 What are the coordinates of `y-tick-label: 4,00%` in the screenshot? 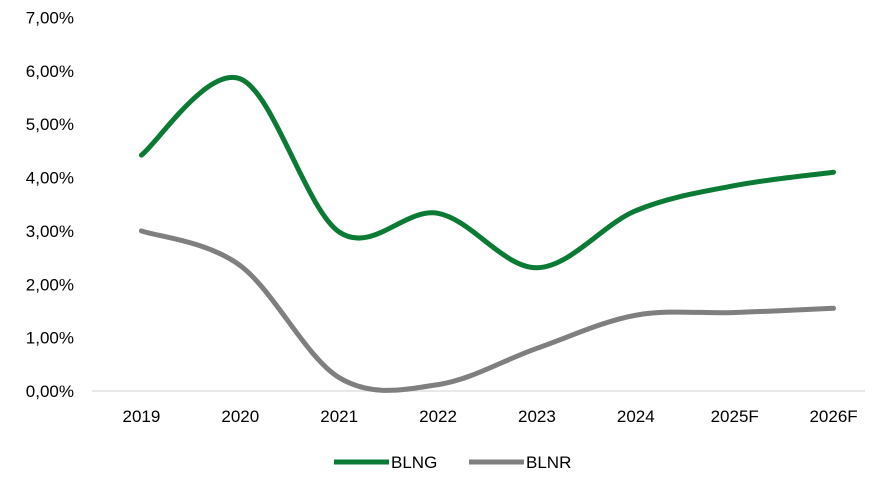 It's located at (50, 178).